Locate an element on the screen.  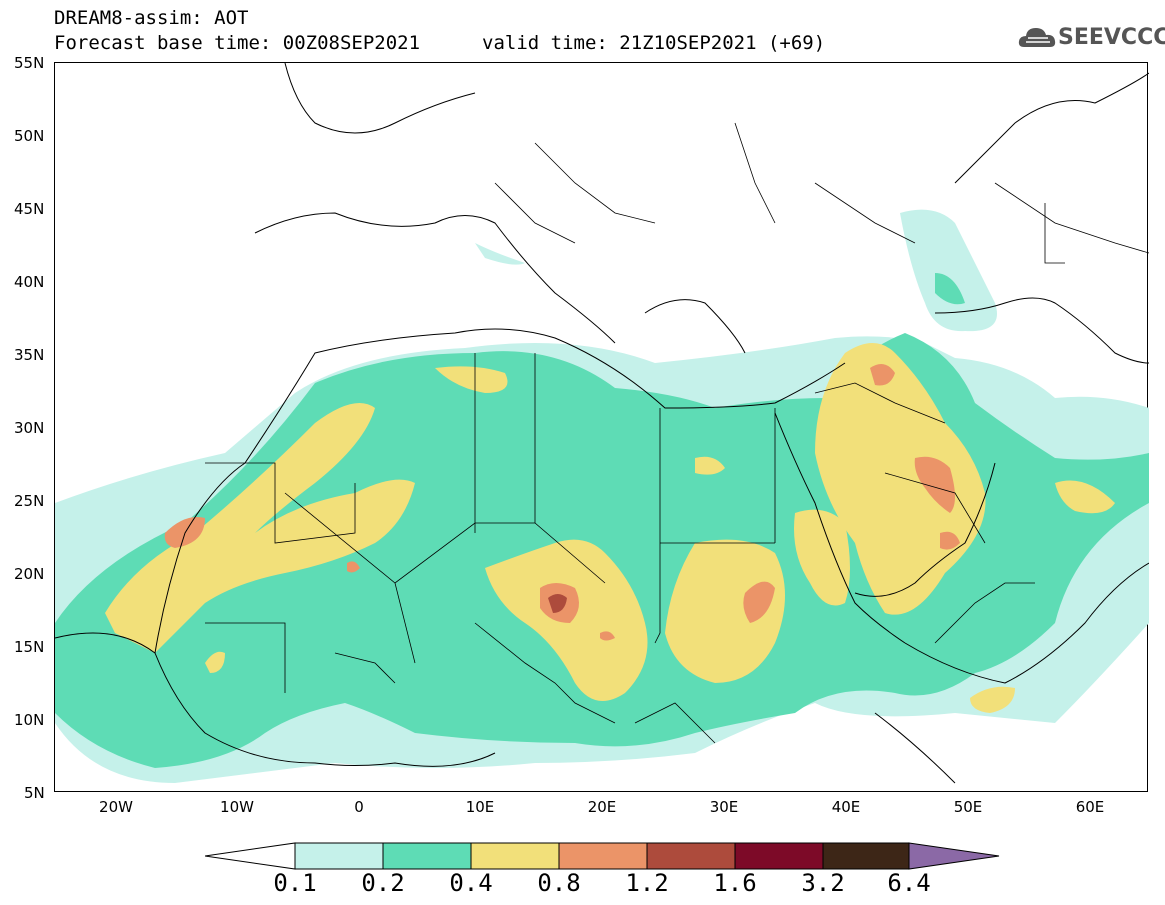
lat-label-20n: 20N is located at coordinates (29, 574).